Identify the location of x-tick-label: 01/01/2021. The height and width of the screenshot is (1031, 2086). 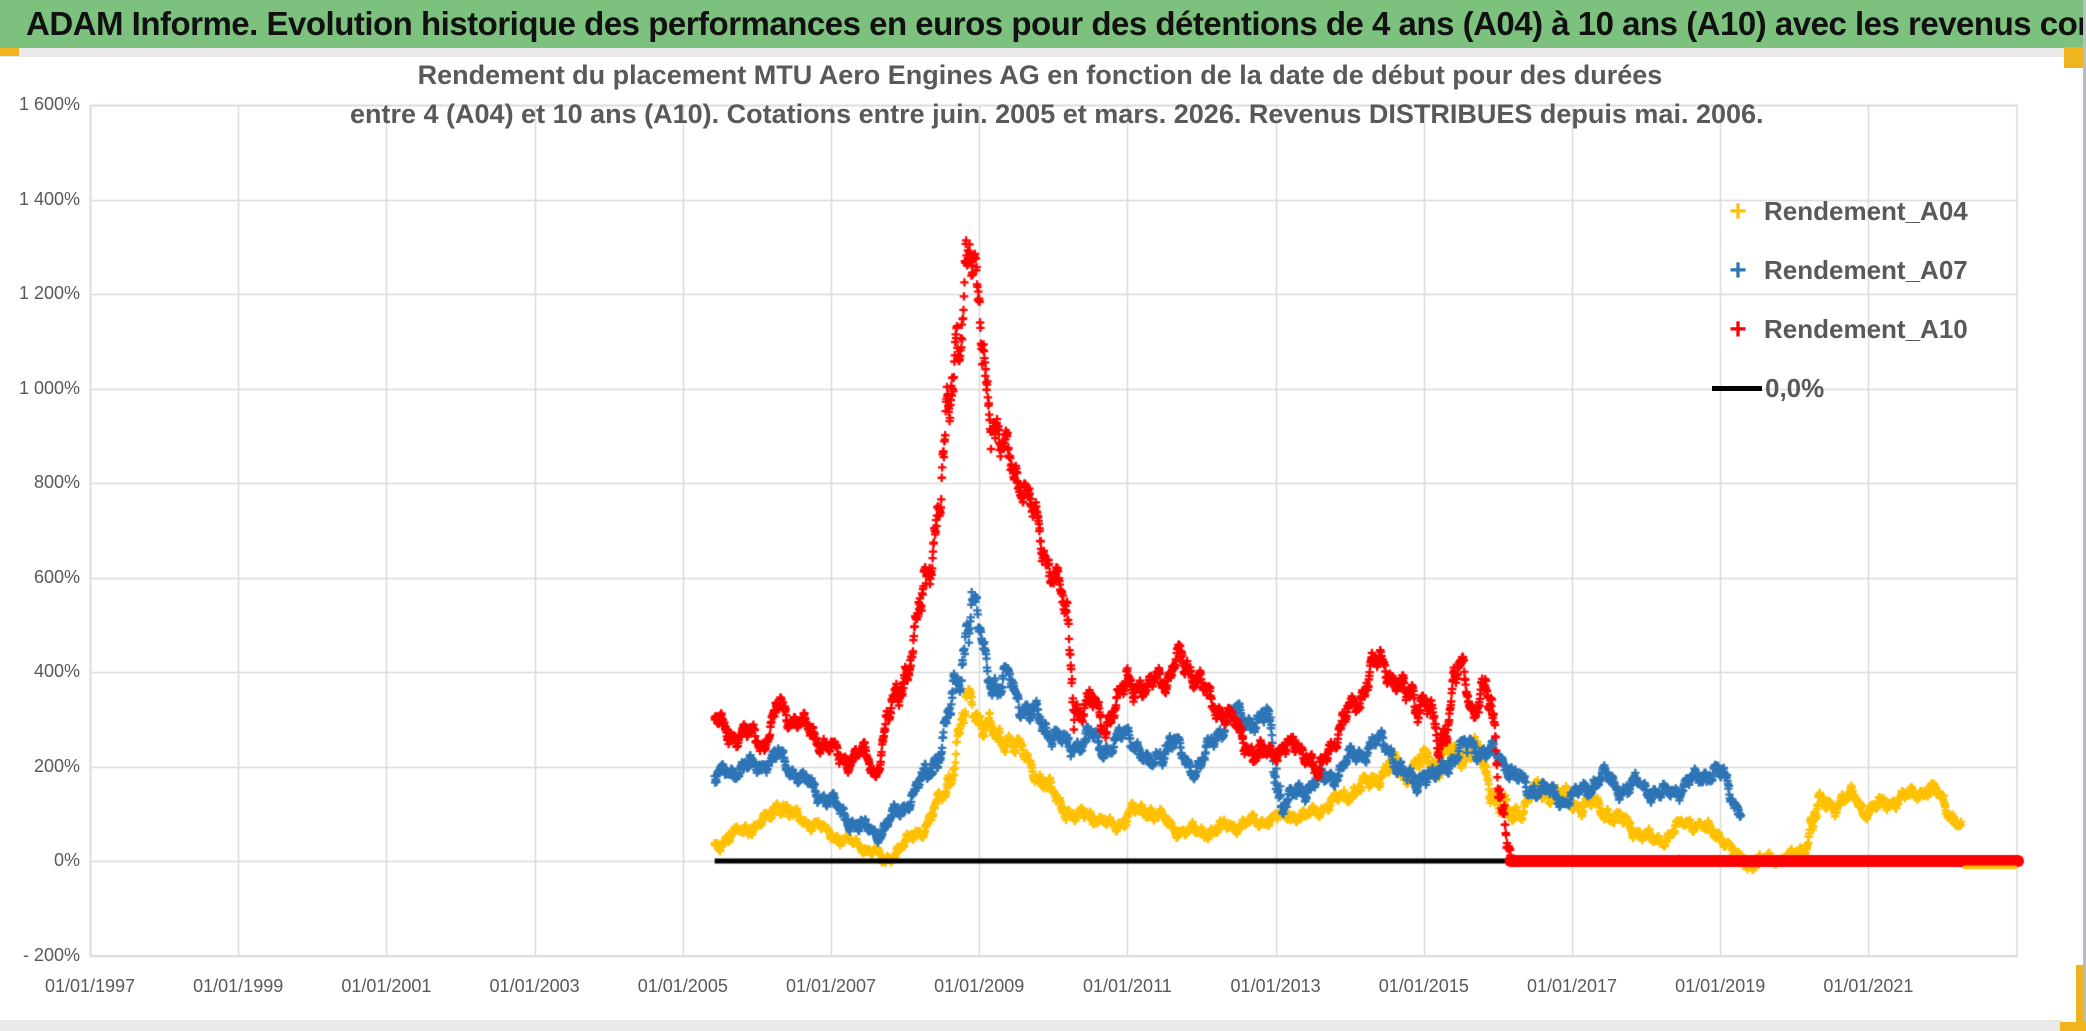
(1868, 985).